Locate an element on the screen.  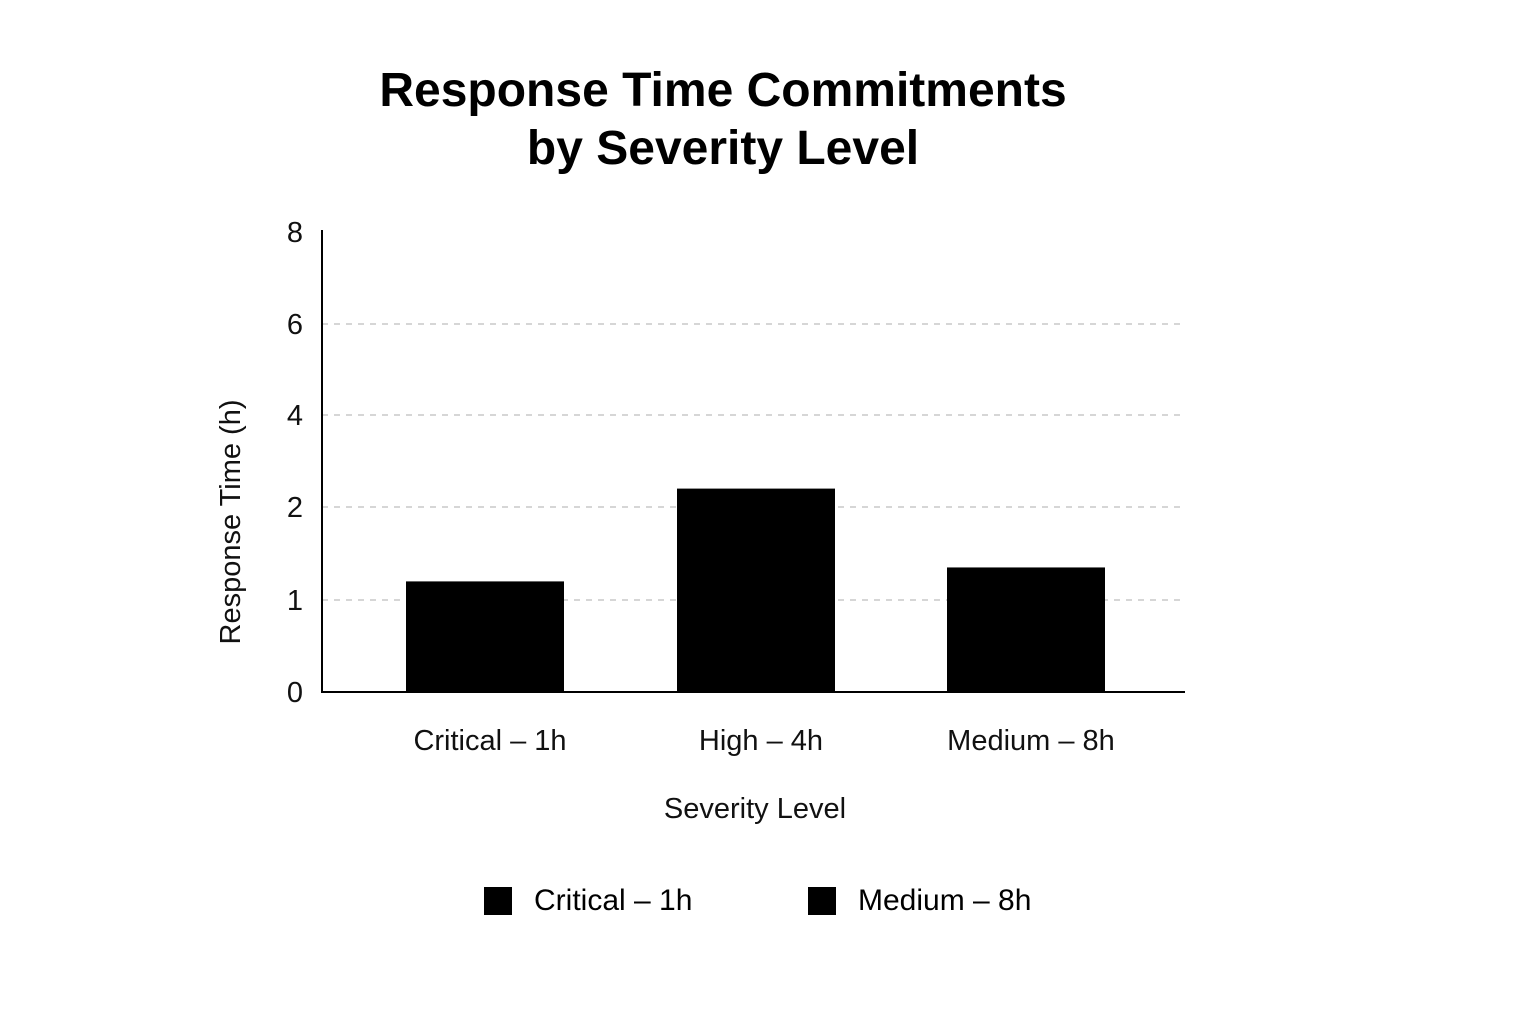
legend-item-critical: Critical – 1h is located at coordinates (588, 901).